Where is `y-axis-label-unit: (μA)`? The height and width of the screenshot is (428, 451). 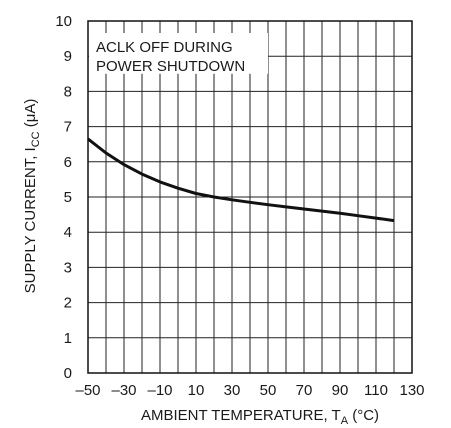 y-axis-label-unit: (μA) is located at coordinates (30, 115).